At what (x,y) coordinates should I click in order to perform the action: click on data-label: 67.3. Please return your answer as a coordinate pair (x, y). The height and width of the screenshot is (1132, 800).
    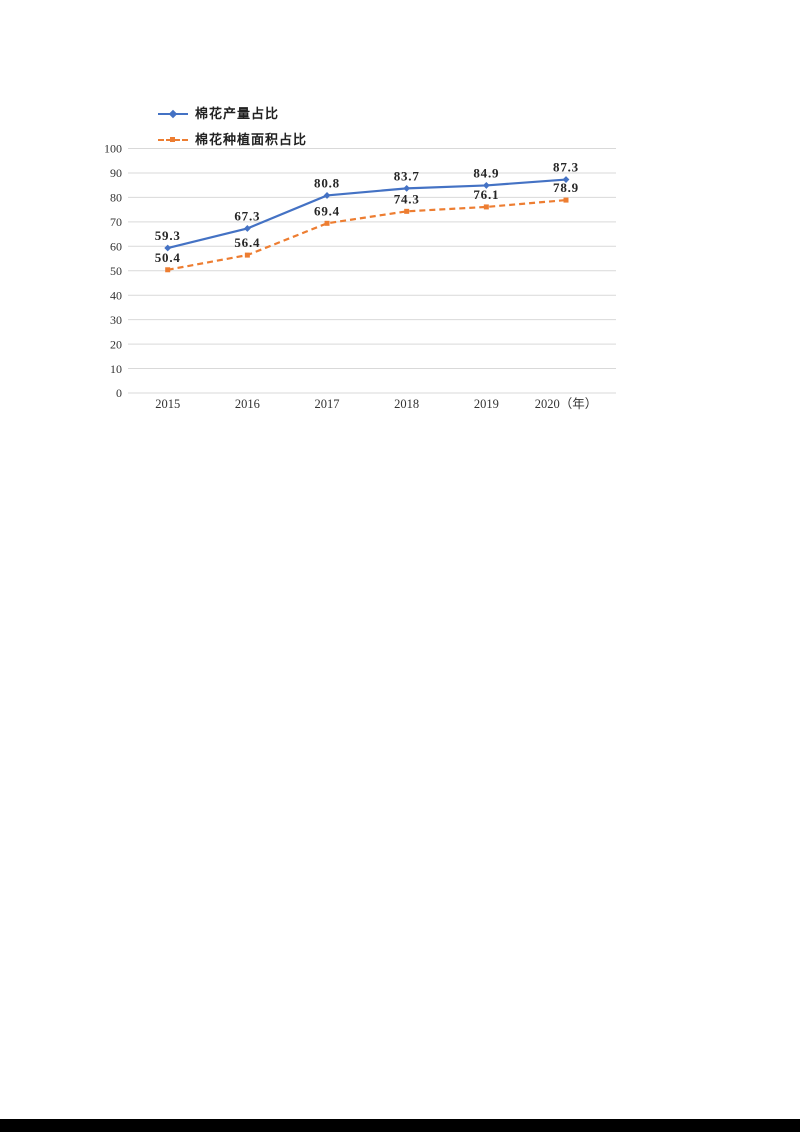
    Looking at the image, I should click on (247, 215).